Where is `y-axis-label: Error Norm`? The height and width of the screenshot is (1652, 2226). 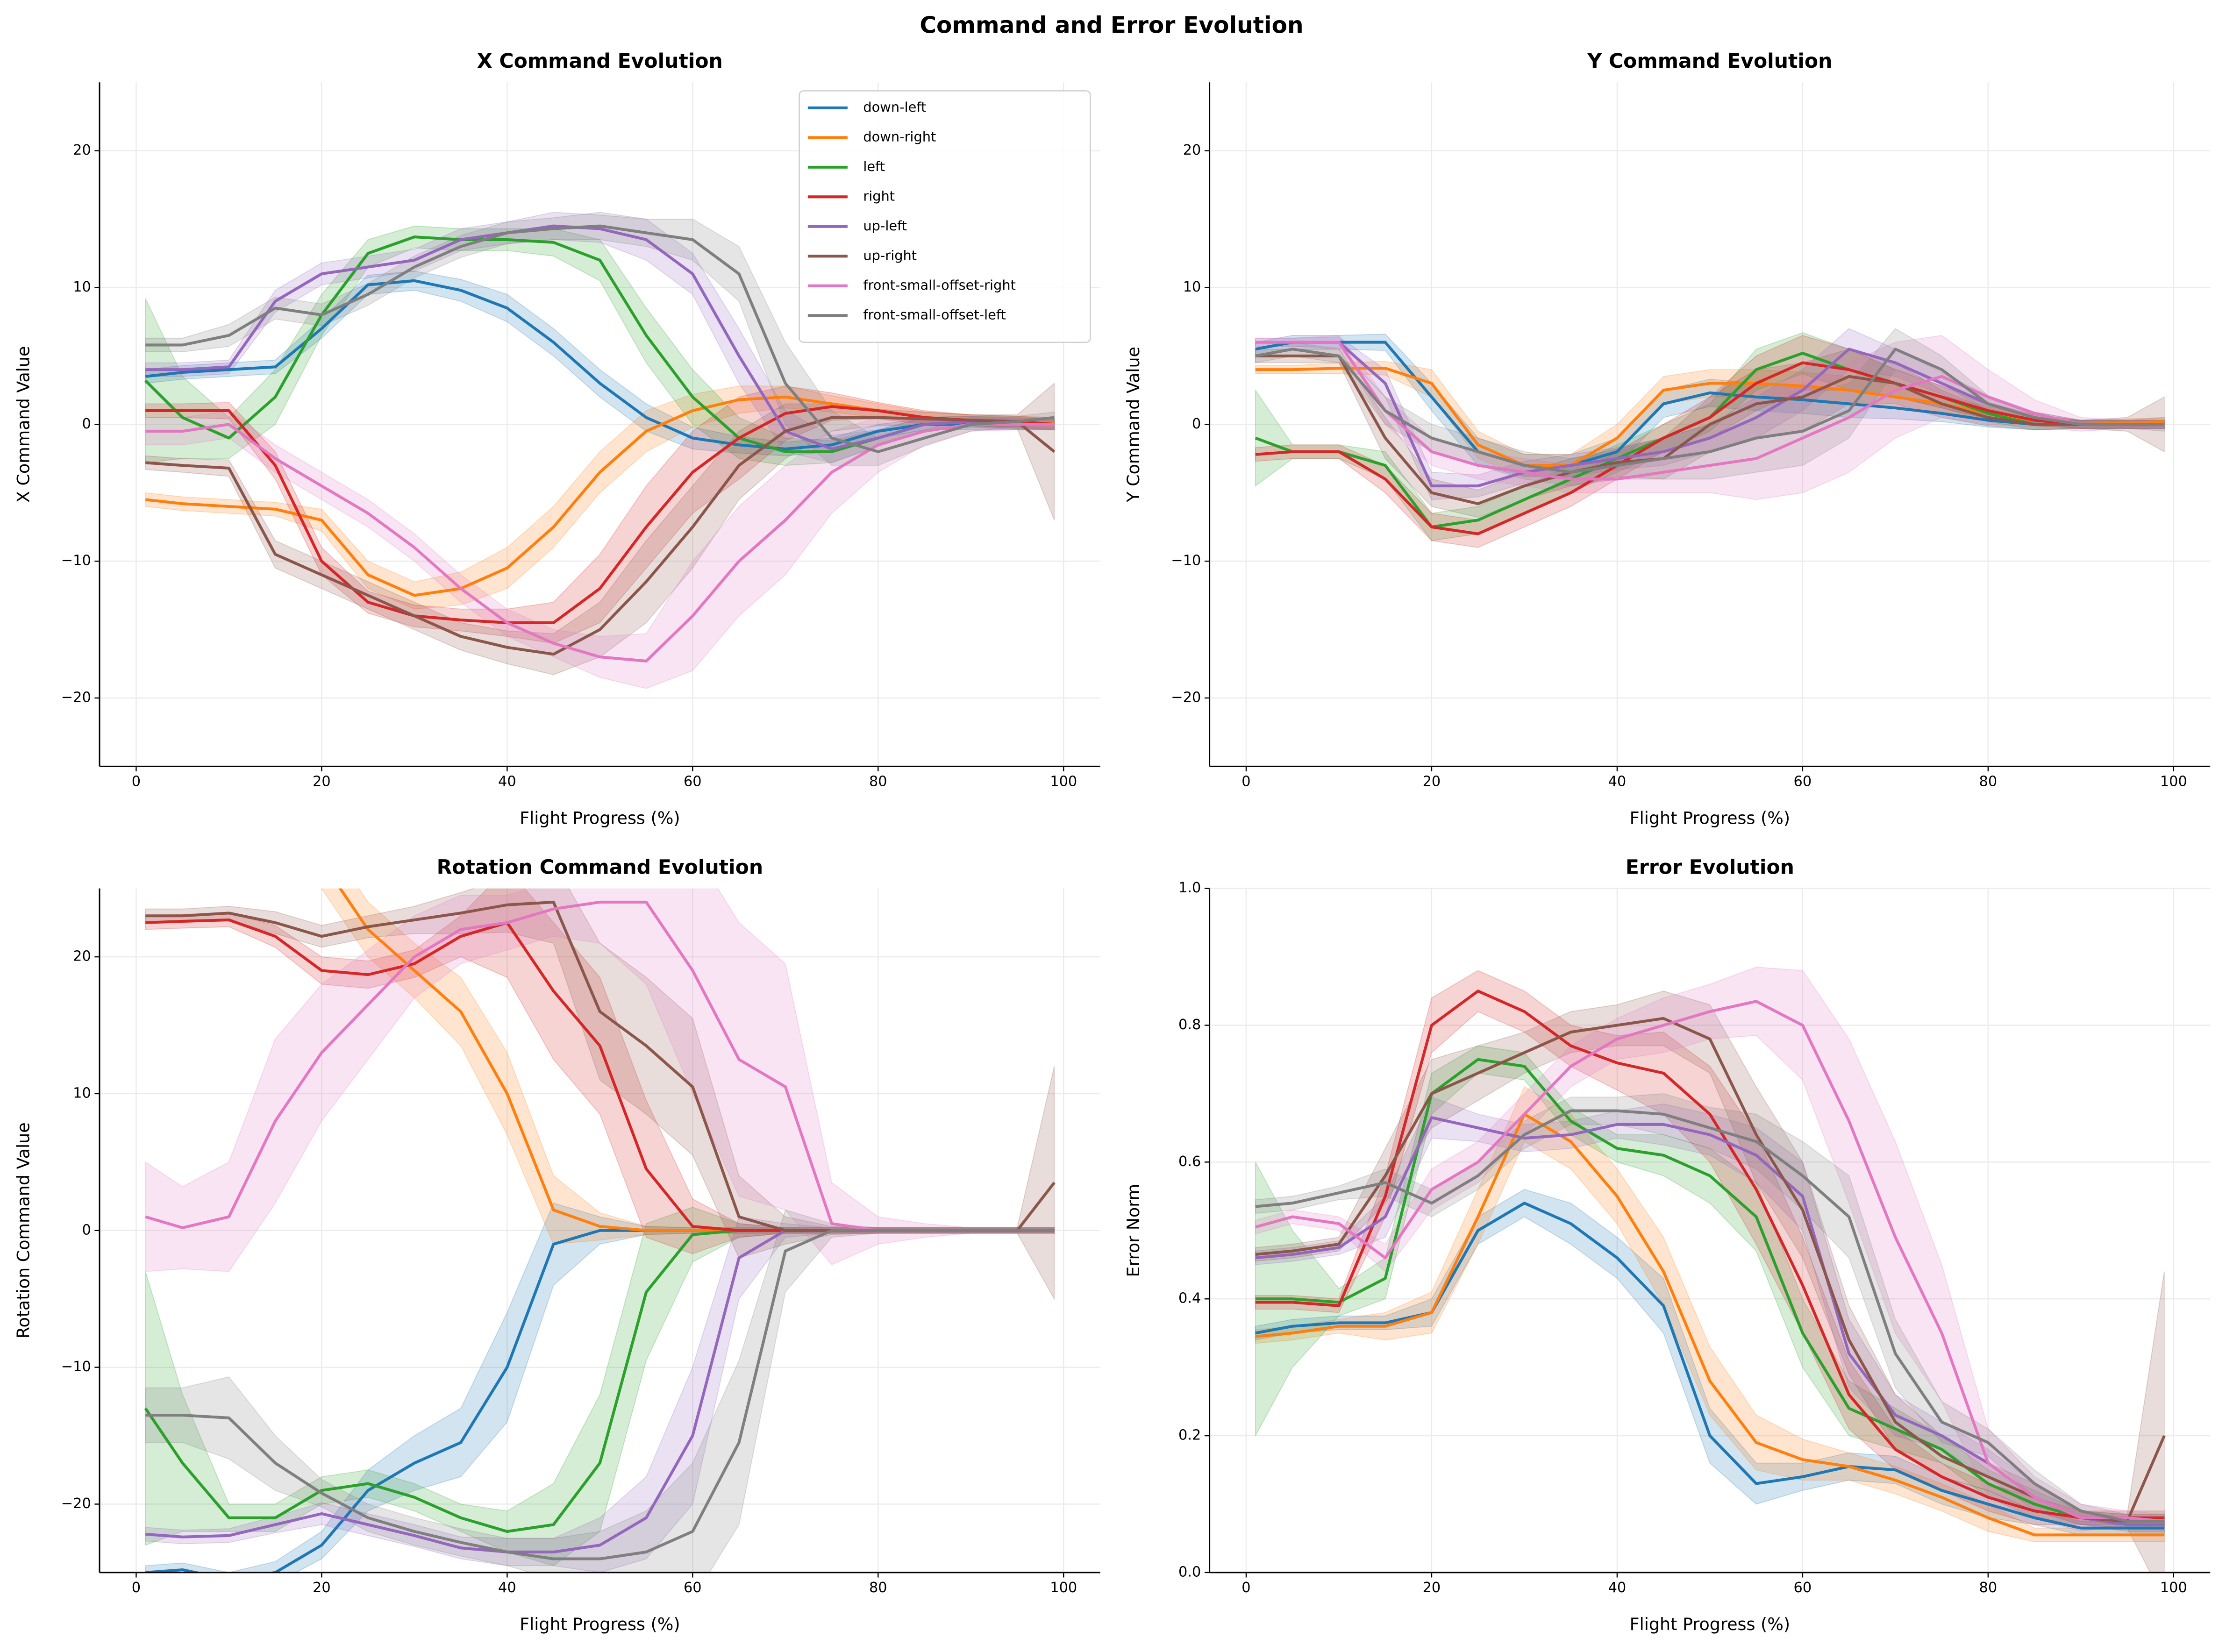
y-axis-label: Error Norm is located at coordinates (1133, 1230).